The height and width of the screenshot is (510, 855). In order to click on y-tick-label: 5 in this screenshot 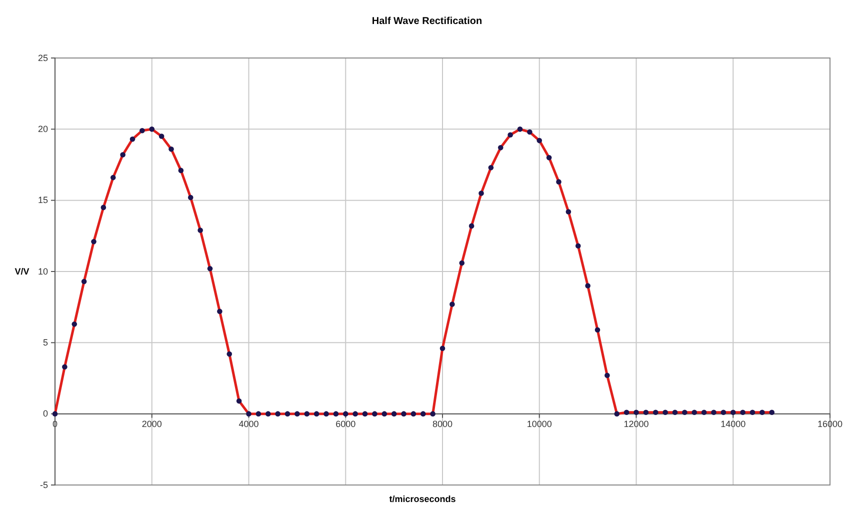, I will do `click(45, 343)`.